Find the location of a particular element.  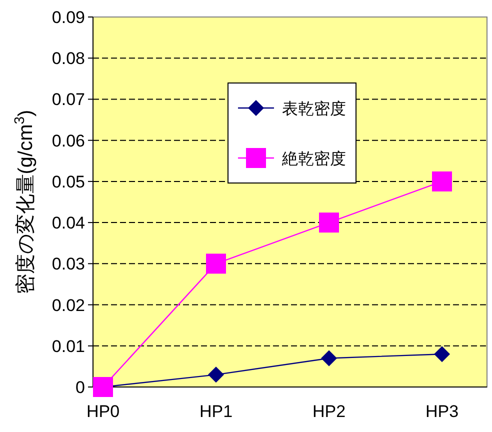

y-tick-label: 0.06 is located at coordinates (68, 140).